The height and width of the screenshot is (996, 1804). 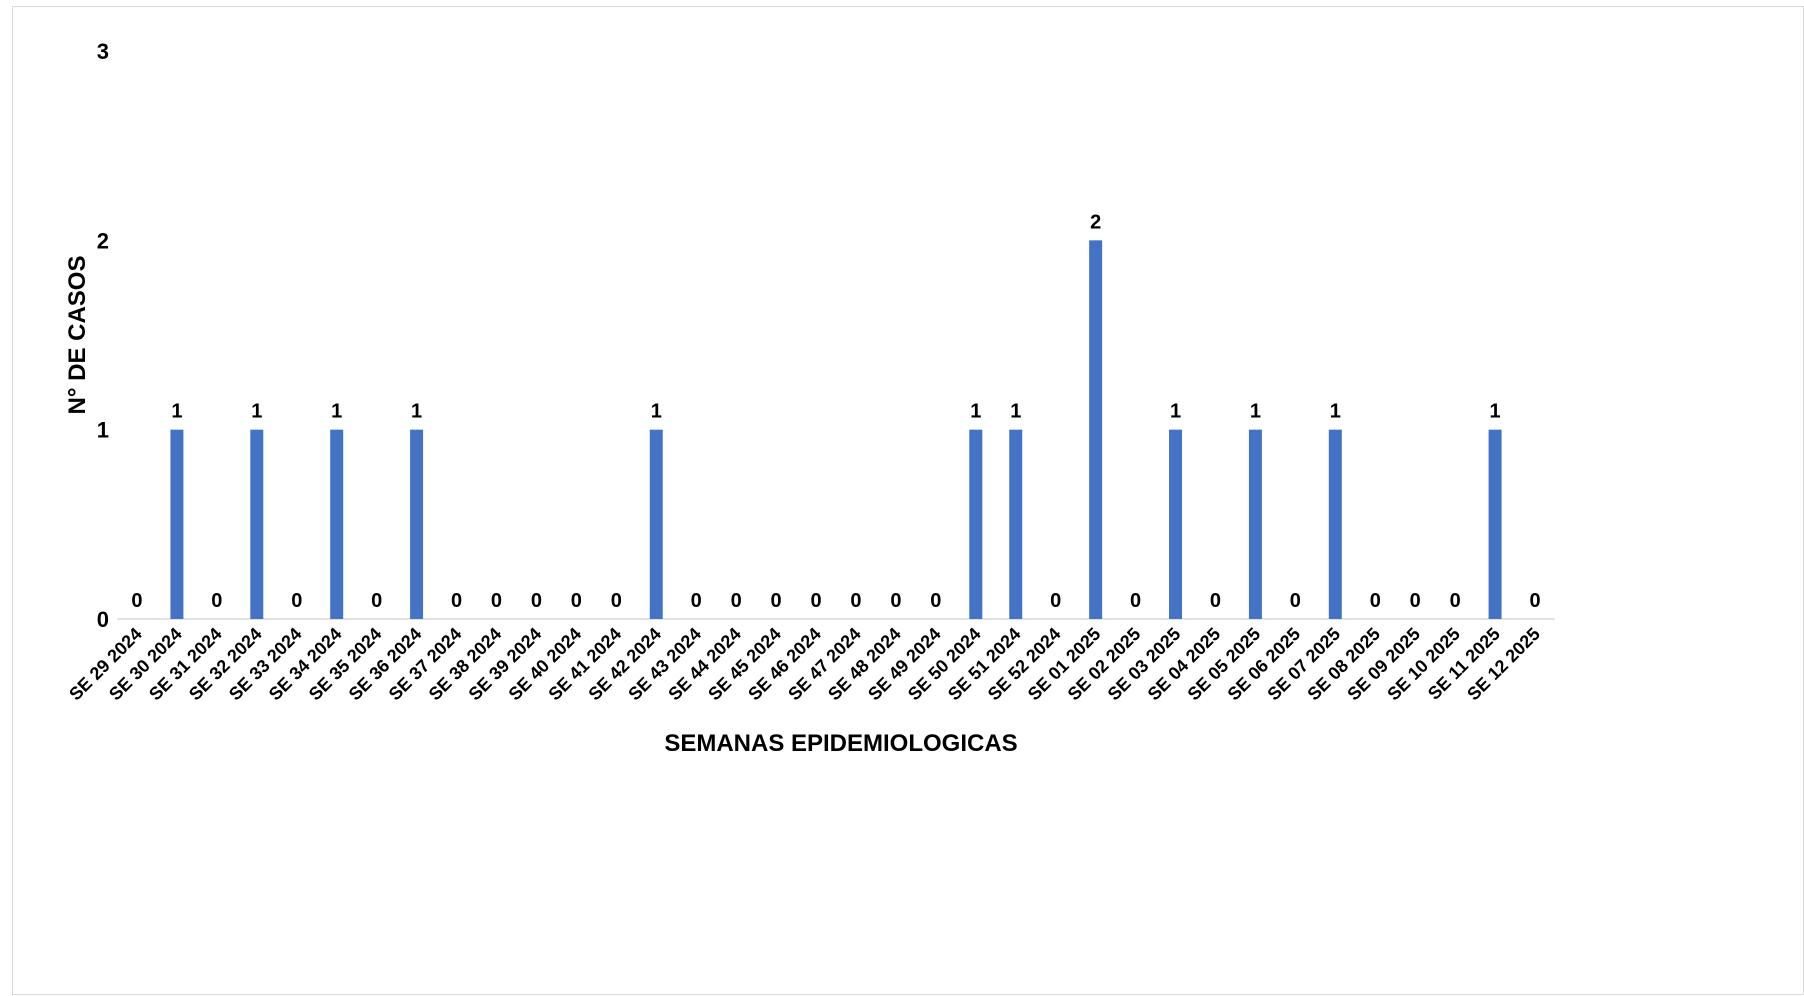 I want to click on y-tick-label: 1, so click(x=103, y=430).